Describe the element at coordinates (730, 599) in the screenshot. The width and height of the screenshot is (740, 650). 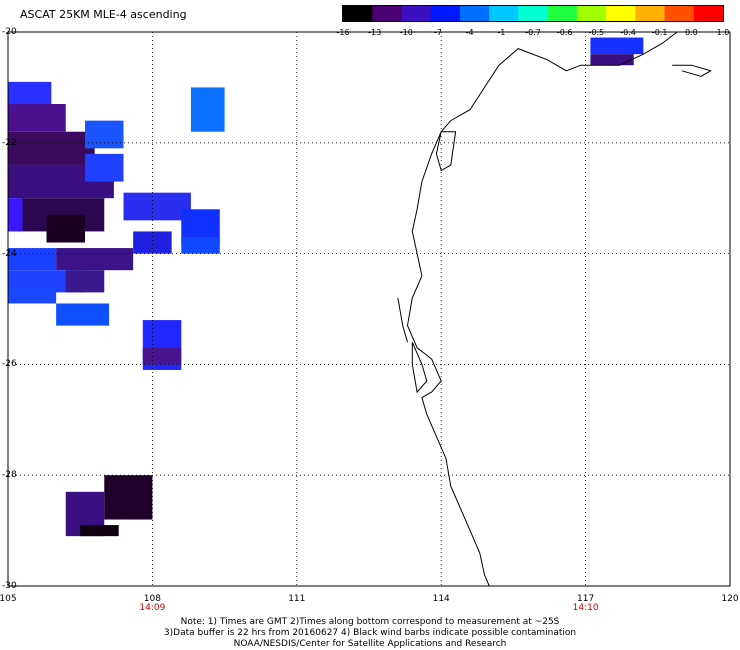
I see `lon-tick-label: 120` at that location.